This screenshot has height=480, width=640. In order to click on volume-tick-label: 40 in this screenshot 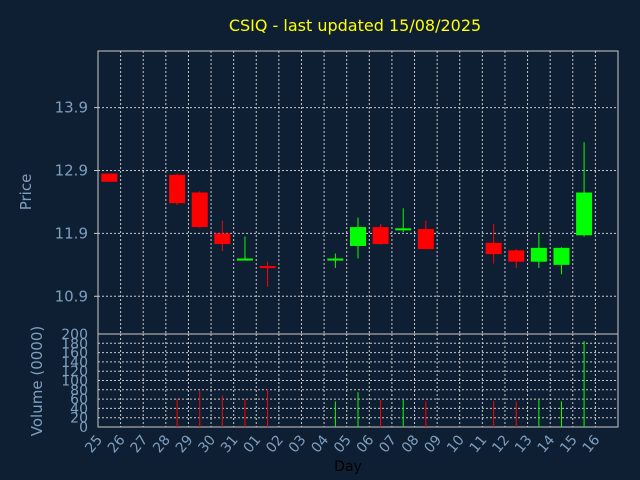, I will do `click(79, 409)`.